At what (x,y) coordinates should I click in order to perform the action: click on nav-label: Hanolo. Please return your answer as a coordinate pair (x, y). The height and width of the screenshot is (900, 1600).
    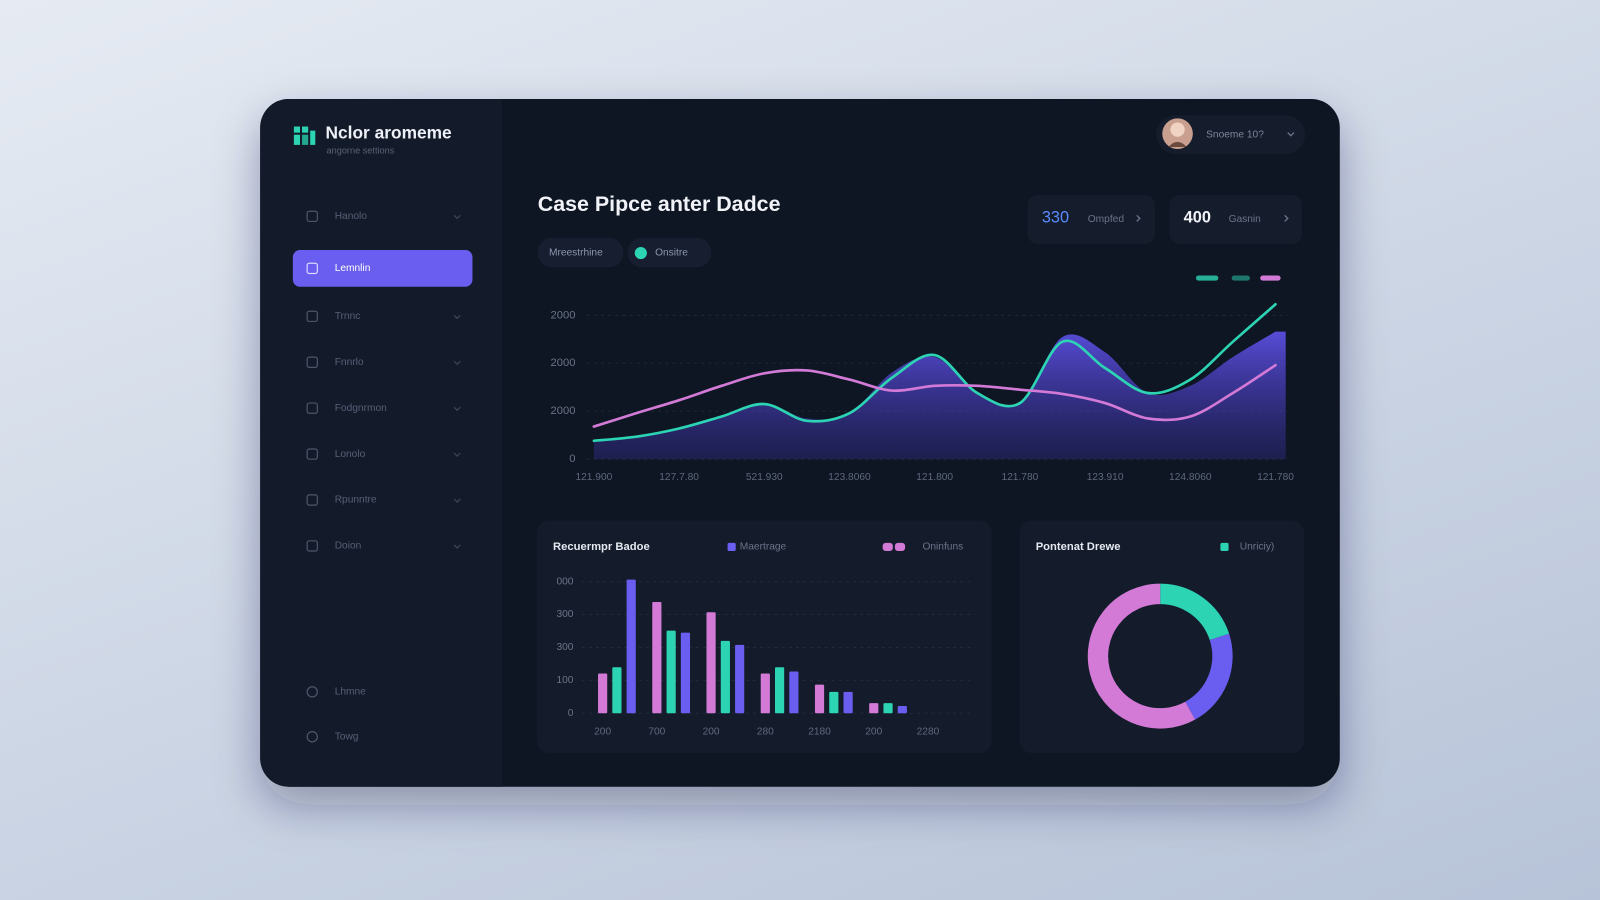
    Looking at the image, I should click on (351, 216).